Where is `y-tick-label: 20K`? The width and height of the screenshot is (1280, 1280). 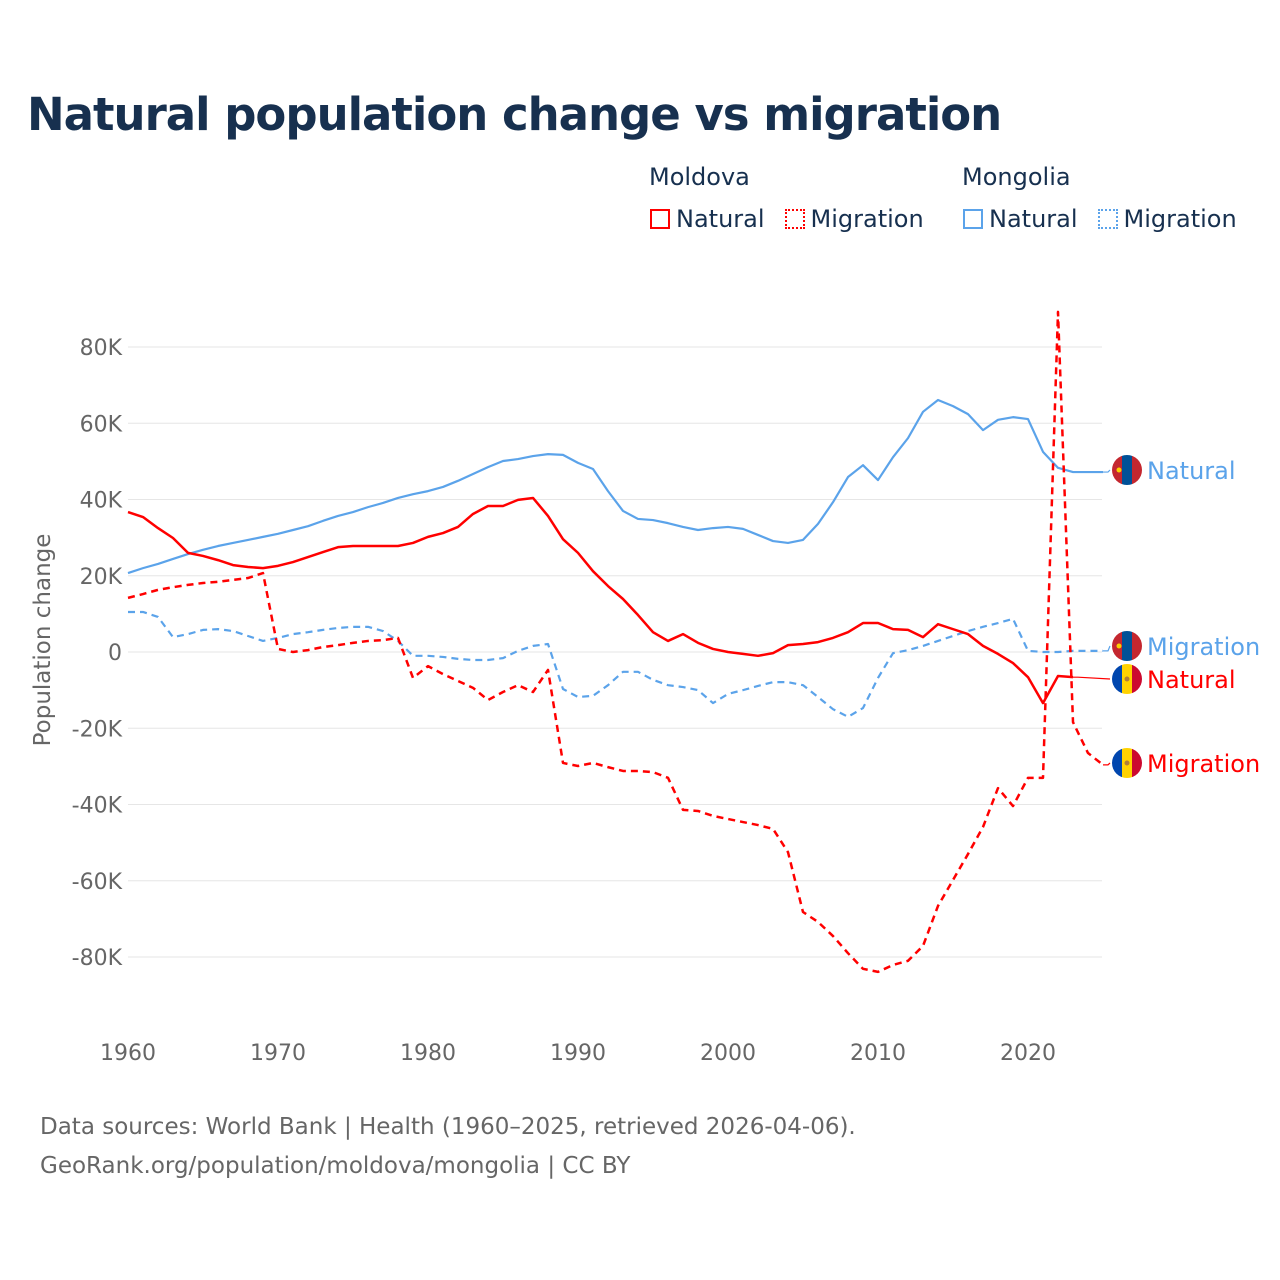 y-tick-label: 20K is located at coordinates (101, 577).